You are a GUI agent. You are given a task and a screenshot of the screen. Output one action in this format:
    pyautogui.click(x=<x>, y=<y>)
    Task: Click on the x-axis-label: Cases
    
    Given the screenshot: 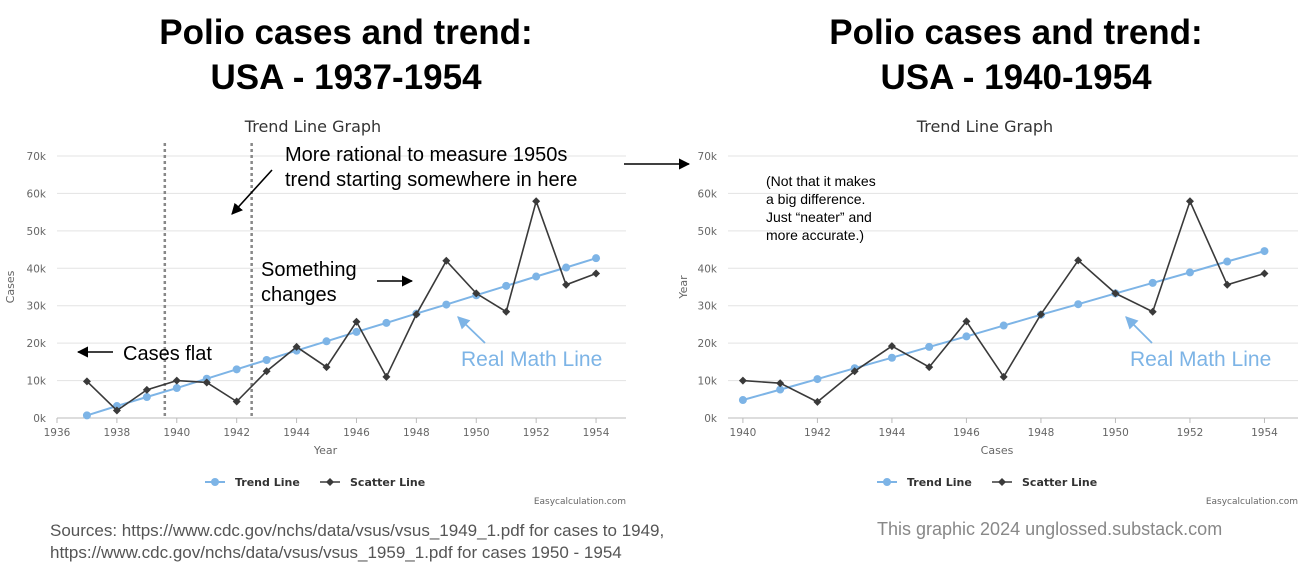 What is the action you would take?
    pyautogui.click(x=997, y=450)
    